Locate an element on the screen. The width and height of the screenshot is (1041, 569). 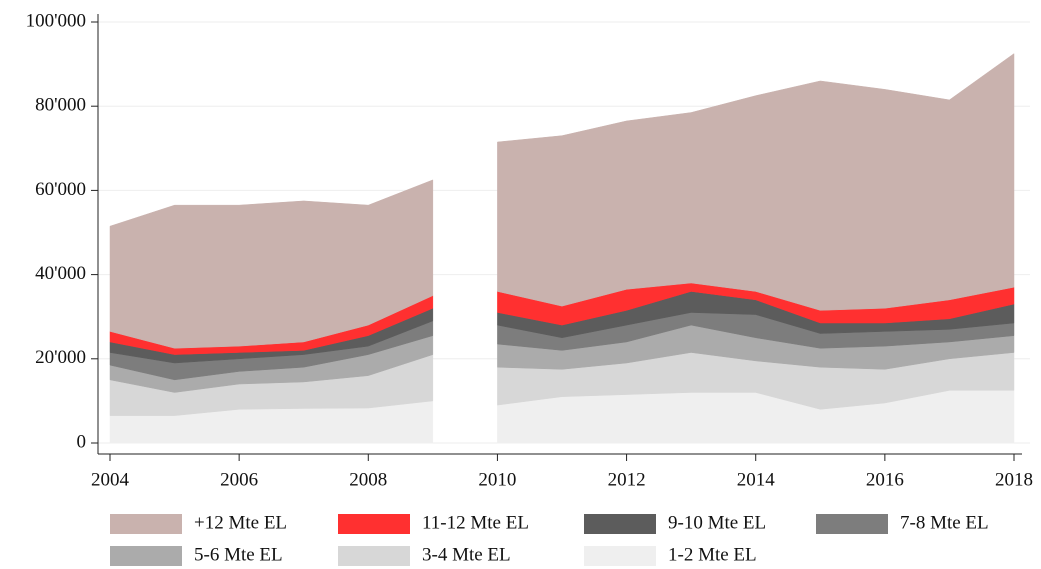
legend-label: +12 Mte EL is located at coordinates (240, 522).